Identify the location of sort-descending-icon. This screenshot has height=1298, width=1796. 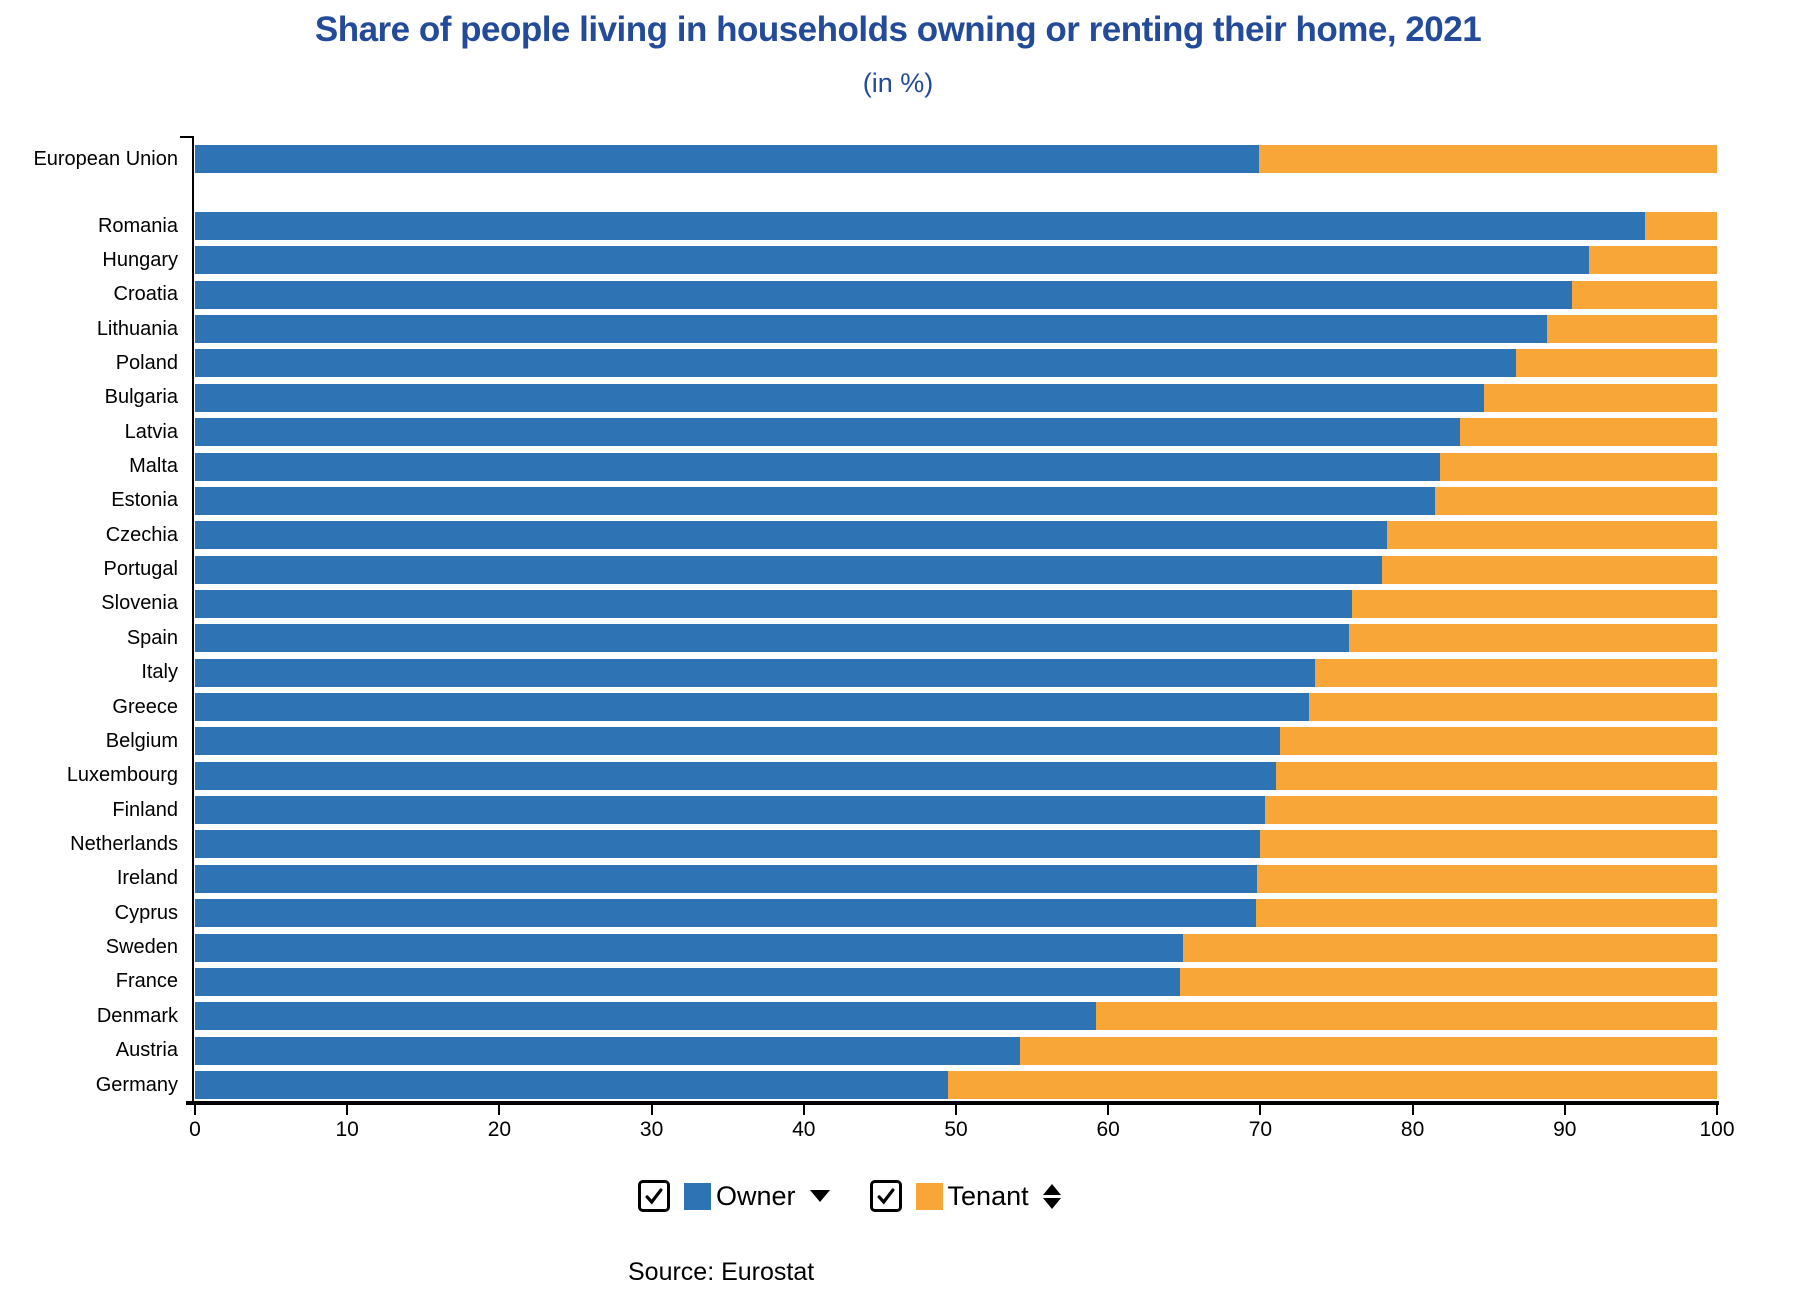
(819, 1196).